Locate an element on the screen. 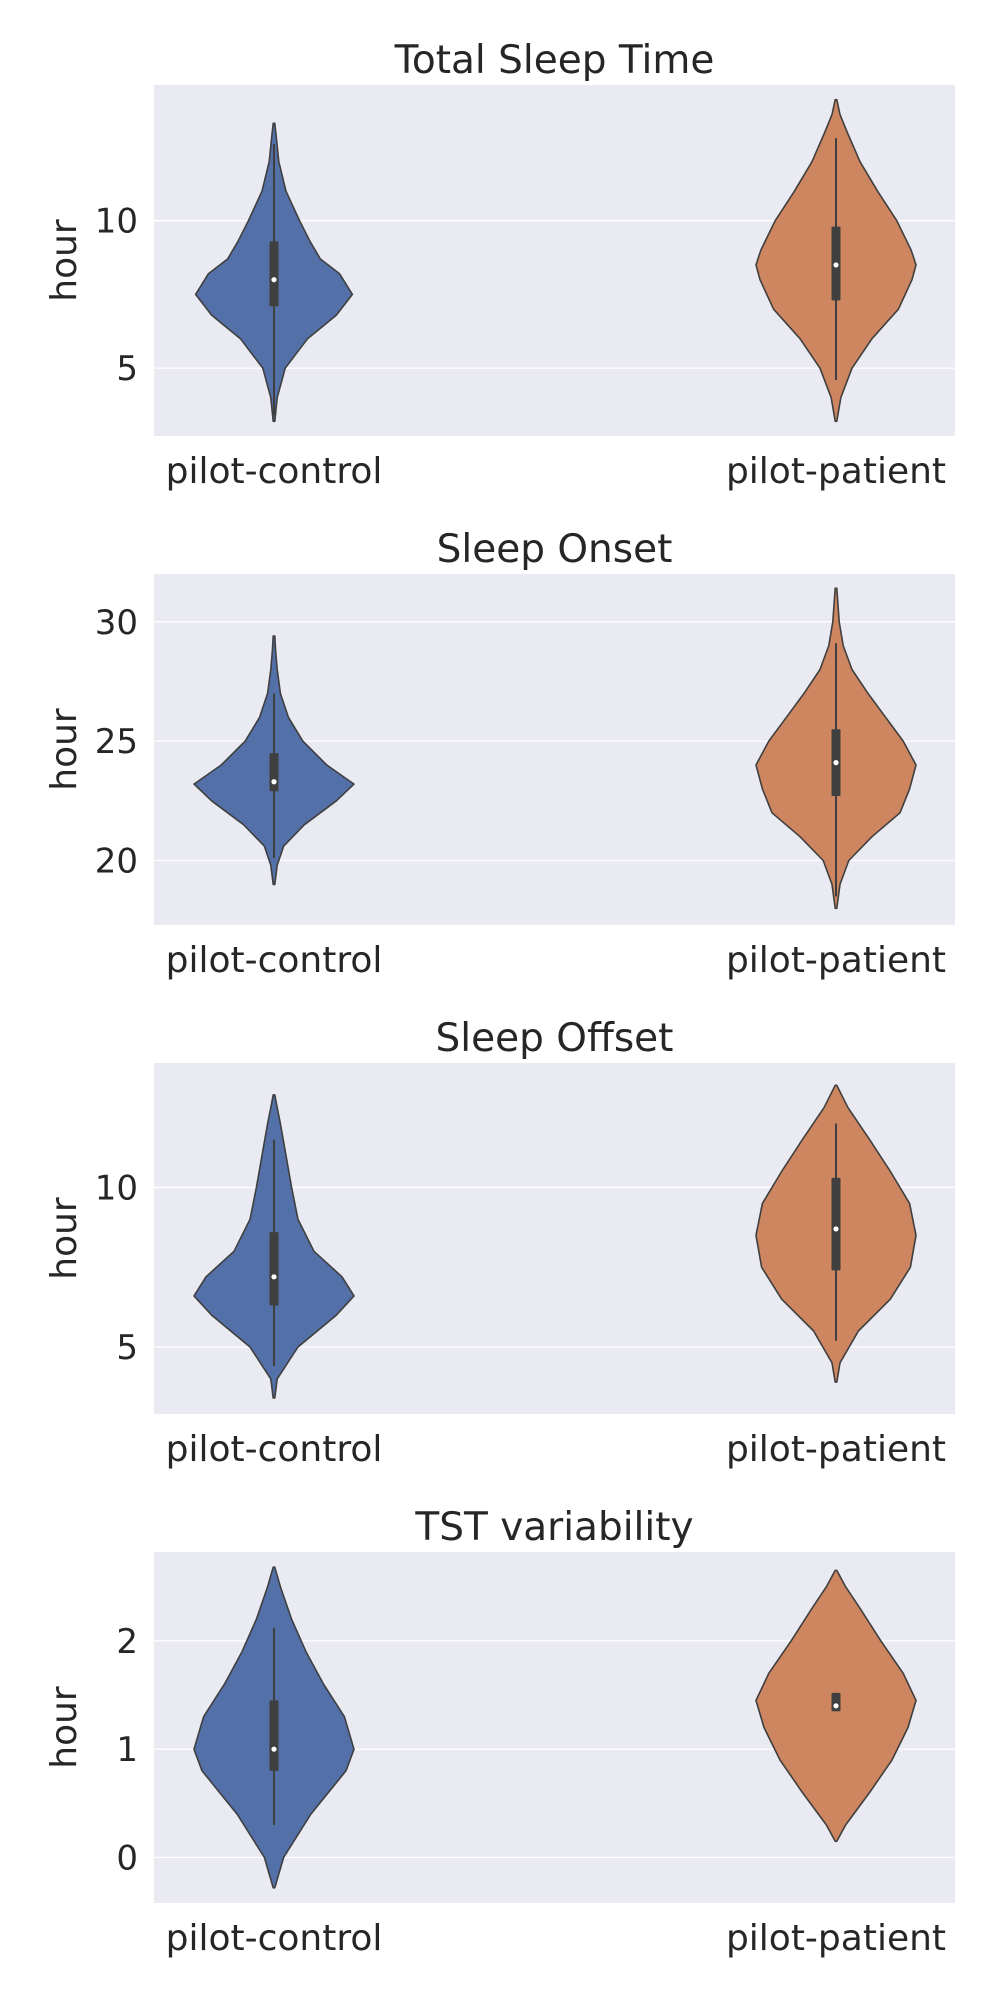 This screenshot has height=2000, width=1000. y-tick-label: 30 is located at coordinates (116, 623).